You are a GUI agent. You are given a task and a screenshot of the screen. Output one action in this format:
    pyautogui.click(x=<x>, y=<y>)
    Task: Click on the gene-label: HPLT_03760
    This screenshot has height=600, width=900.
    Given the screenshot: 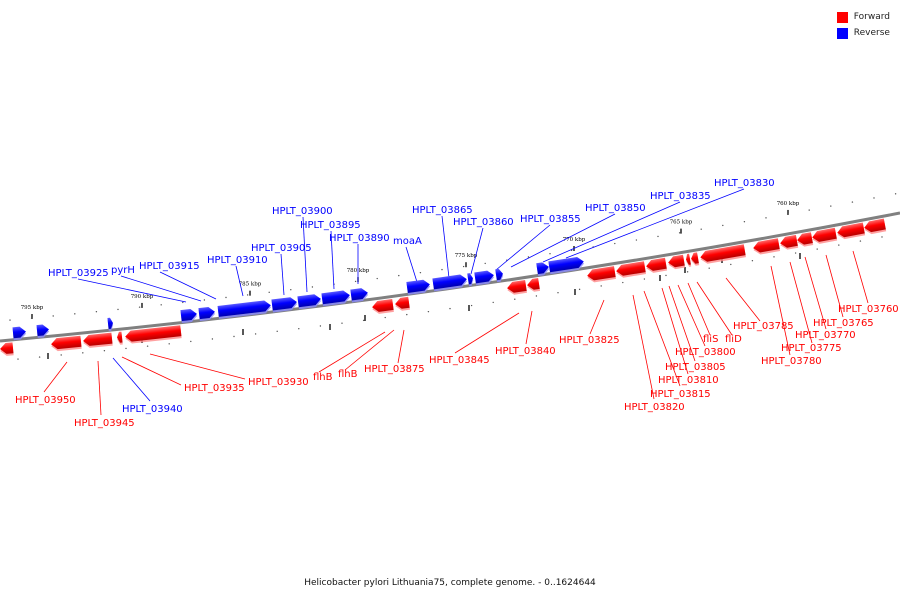 What is the action you would take?
    pyautogui.click(x=868, y=309)
    